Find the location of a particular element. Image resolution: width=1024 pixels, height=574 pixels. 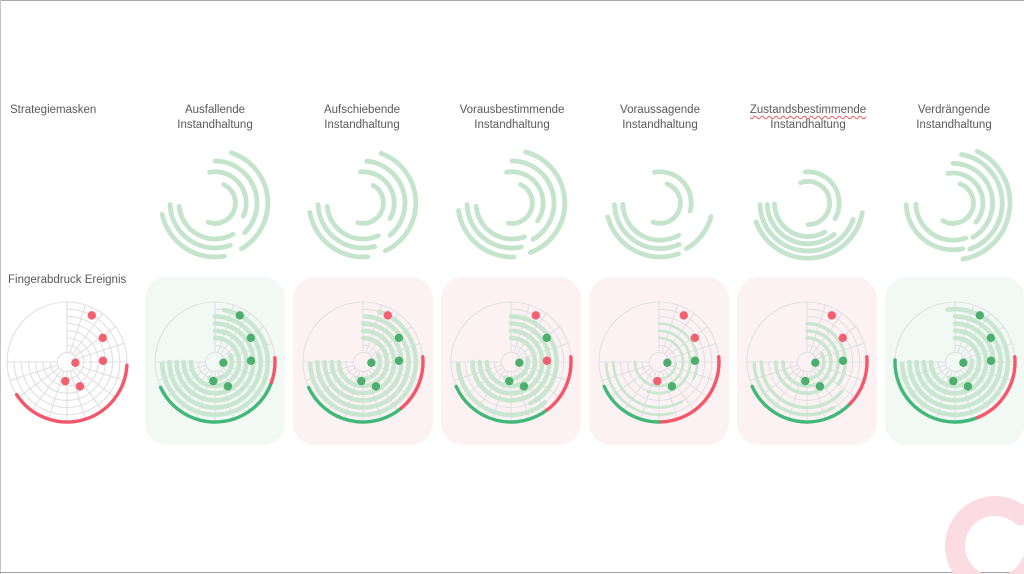

column-header-voraussagende: Voraussagende Instandhaltung is located at coordinates (660, 117).